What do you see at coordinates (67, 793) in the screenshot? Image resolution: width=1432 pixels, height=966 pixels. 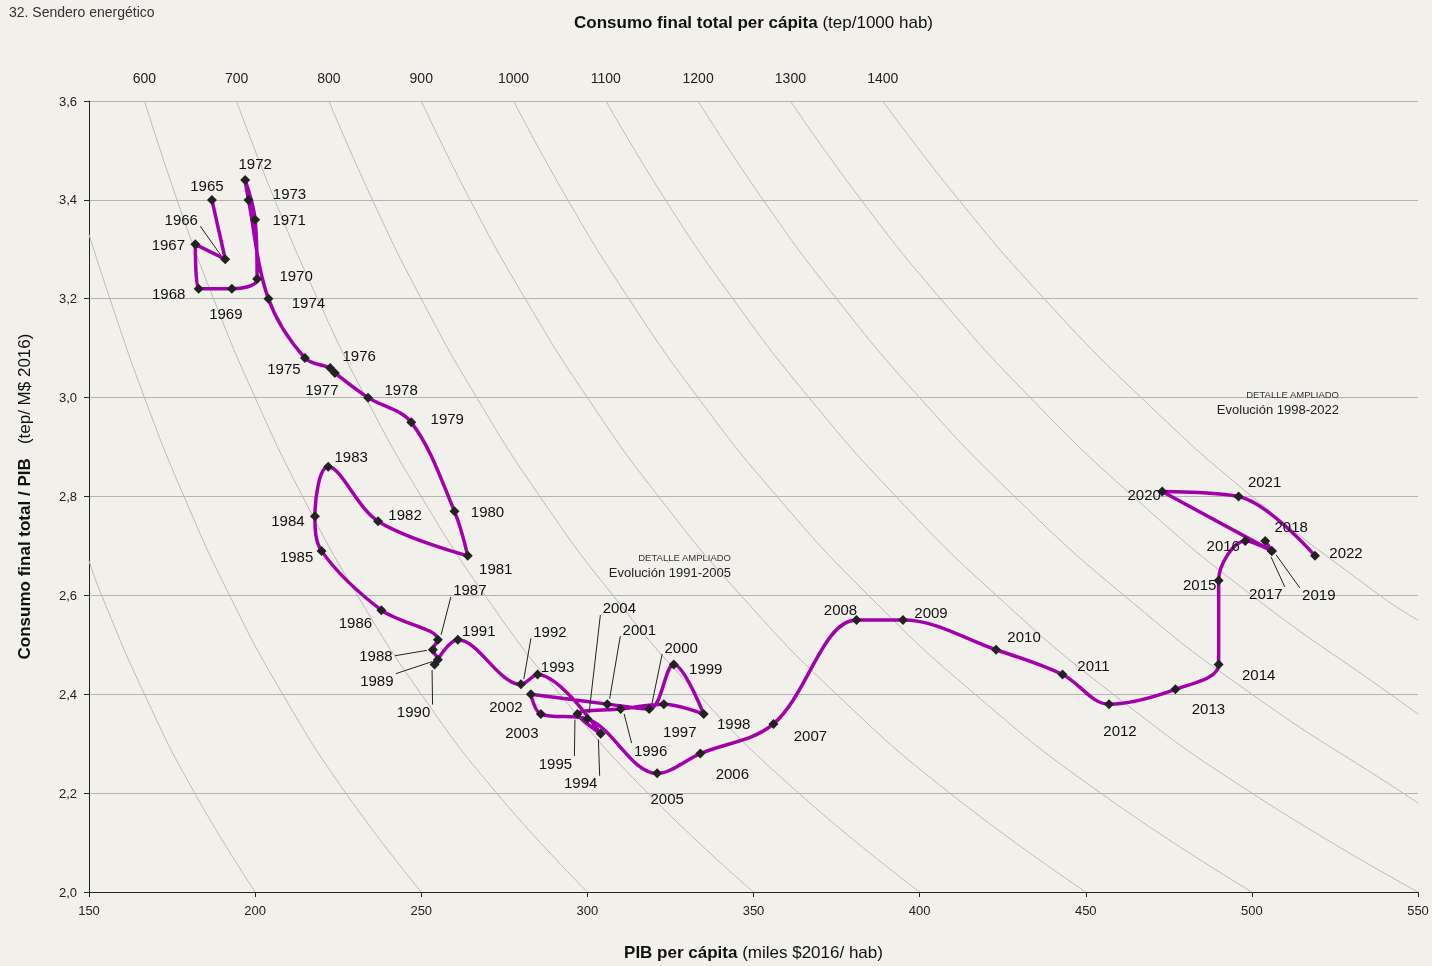 I see `y-tick-label: 2,2` at bounding box center [67, 793].